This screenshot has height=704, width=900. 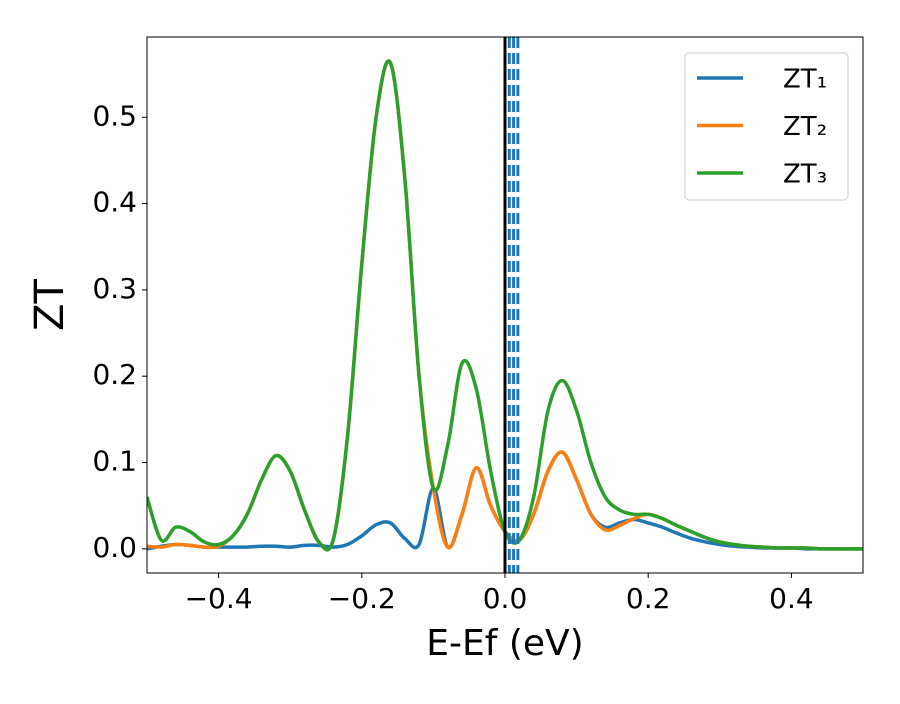 I want to click on y-tick-label: 0.0, so click(x=114, y=547).